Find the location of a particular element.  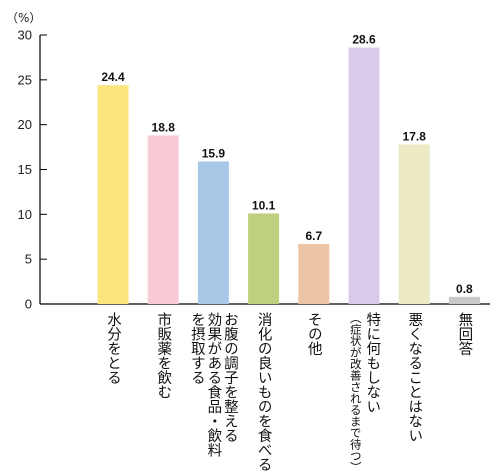

y-tick-label: 10 is located at coordinates (25, 214).